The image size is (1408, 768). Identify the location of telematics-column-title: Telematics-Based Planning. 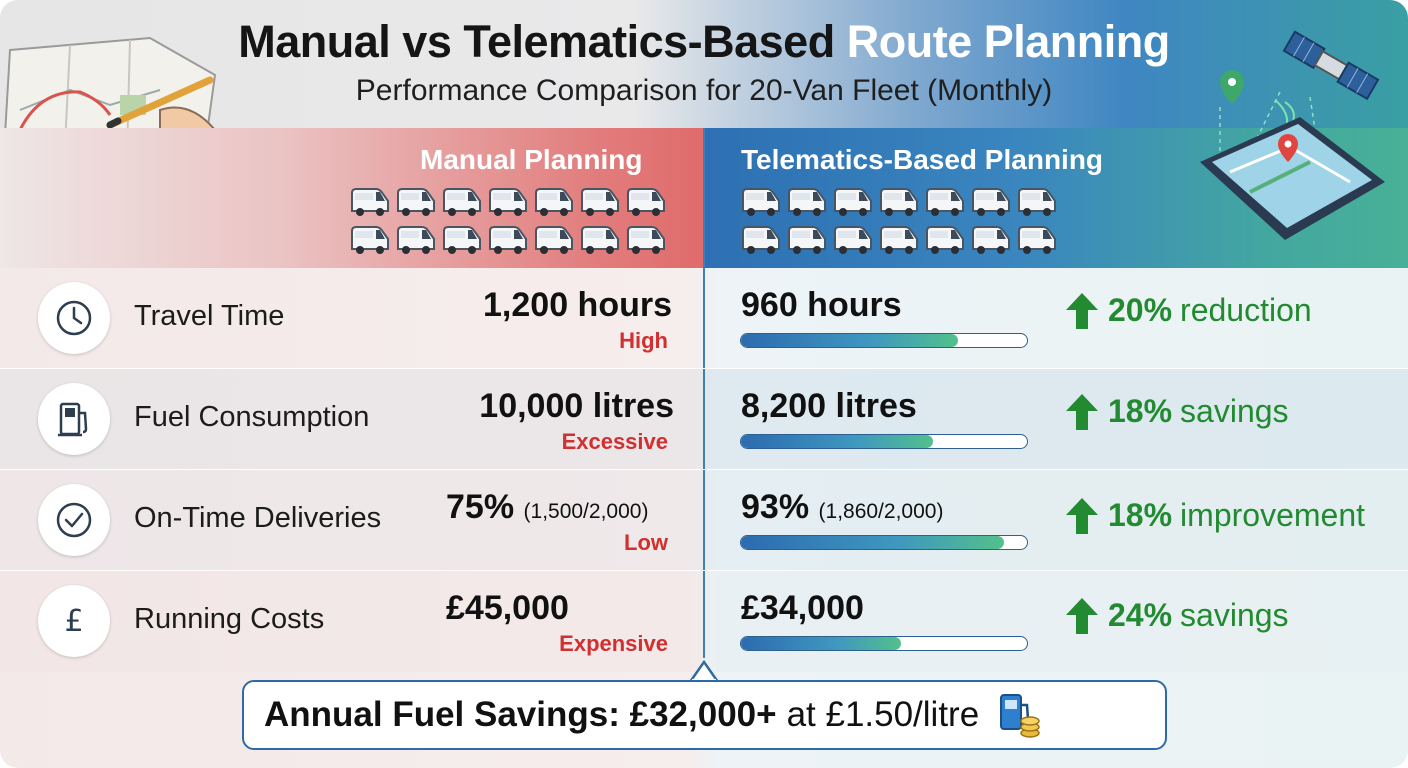
(922, 159).